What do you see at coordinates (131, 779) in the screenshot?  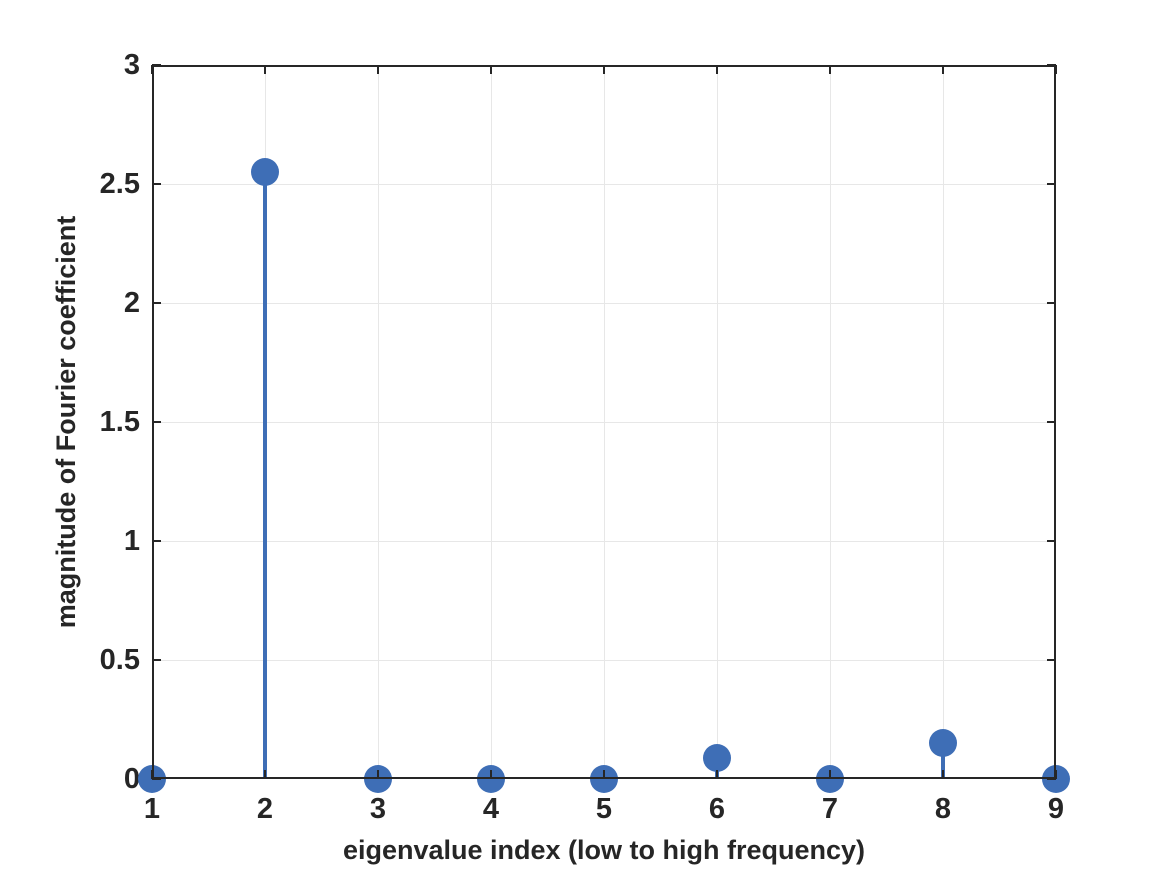 I see `y-tick-label: 0` at bounding box center [131, 779].